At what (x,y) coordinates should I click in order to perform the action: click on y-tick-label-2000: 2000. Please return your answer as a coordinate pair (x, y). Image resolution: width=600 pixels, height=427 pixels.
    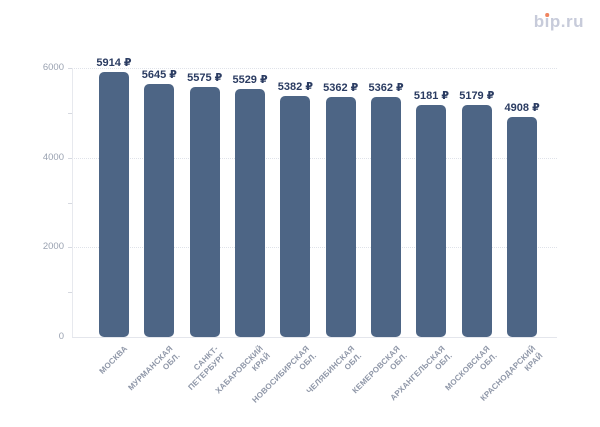
    Looking at the image, I should click on (53, 247).